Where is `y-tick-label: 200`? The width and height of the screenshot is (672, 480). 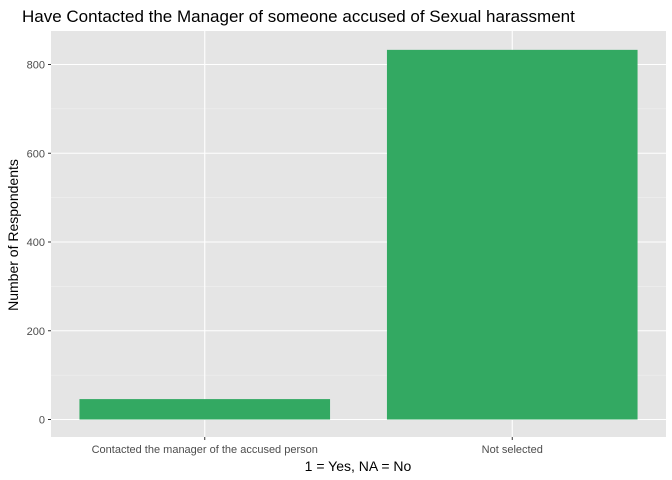
y-tick-label: 200 is located at coordinates (36, 332).